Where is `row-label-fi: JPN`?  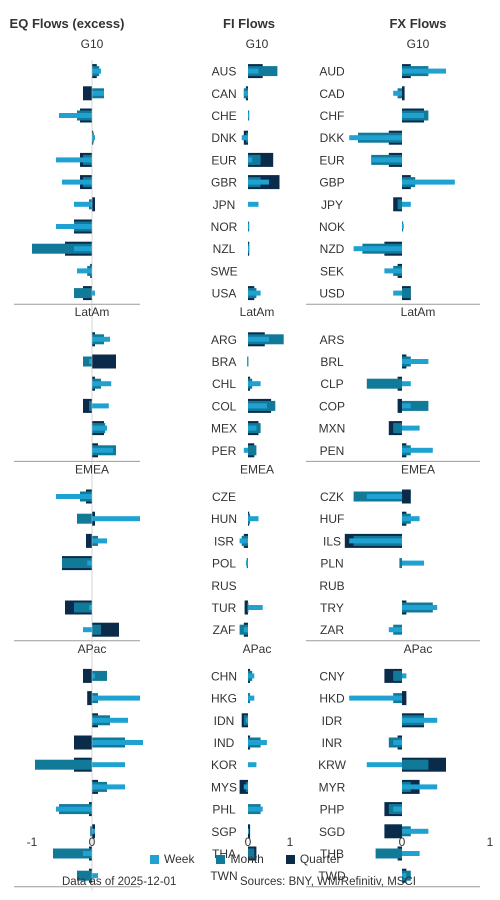 row-label-fi: JPN is located at coordinates (224, 205).